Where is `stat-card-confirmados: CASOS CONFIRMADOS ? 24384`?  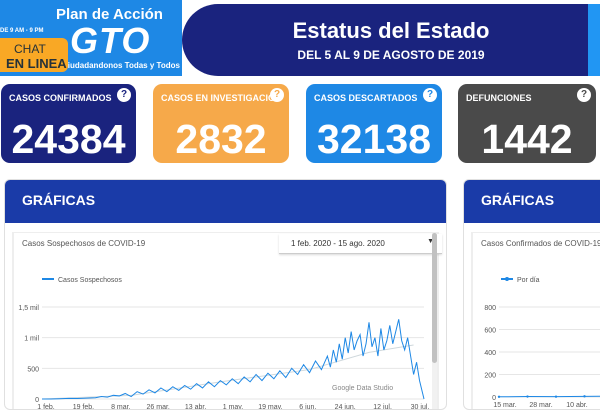 stat-card-confirmados: CASOS CONFIRMADOS ? 24384 is located at coordinates (68, 123).